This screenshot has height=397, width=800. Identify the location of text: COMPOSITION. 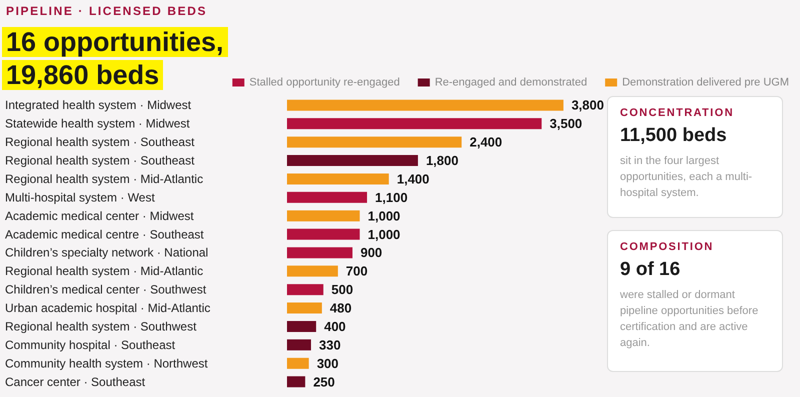
(667, 247).